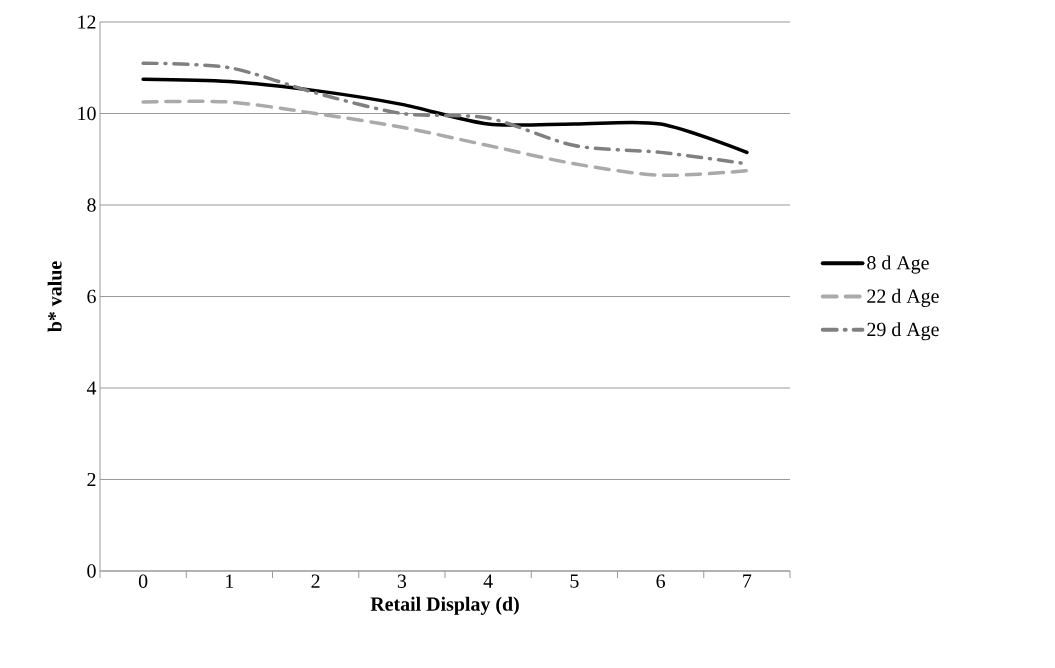  Describe the element at coordinates (661, 581) in the screenshot. I see `x-tick-label: 6` at that location.